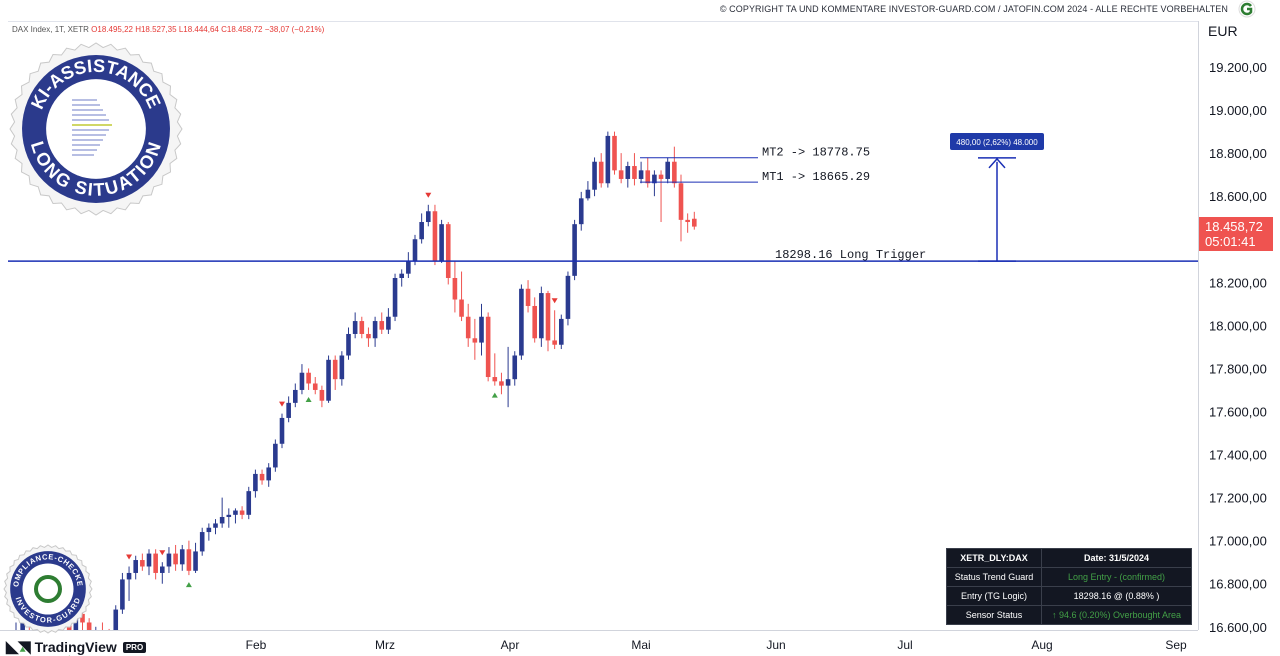 This screenshot has height=656, width=1280. I want to click on buy-marker-icon, so click(188, 585).